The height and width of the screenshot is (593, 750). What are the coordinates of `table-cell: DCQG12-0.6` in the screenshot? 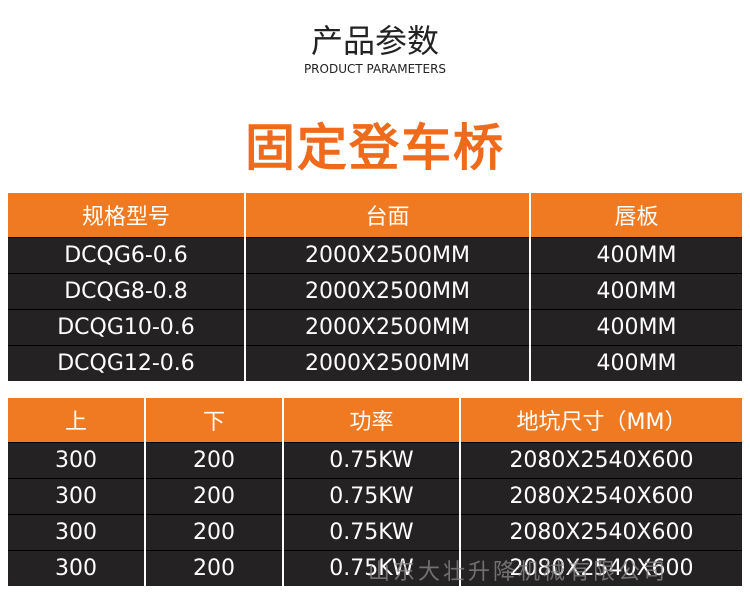 It's located at (126, 363).